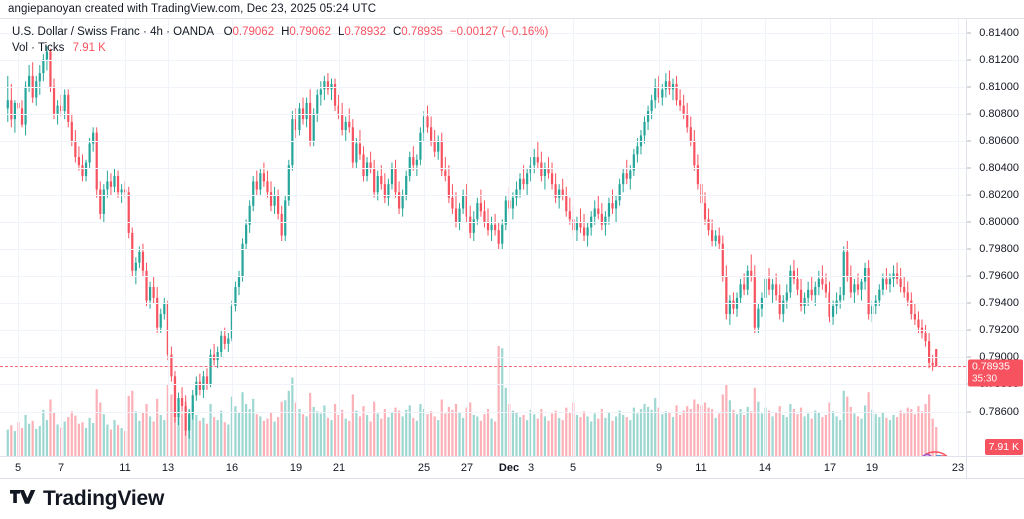 The height and width of the screenshot is (519, 1024). What do you see at coordinates (934, 453) in the screenshot?
I see `market-status-flag-icon` at bounding box center [934, 453].